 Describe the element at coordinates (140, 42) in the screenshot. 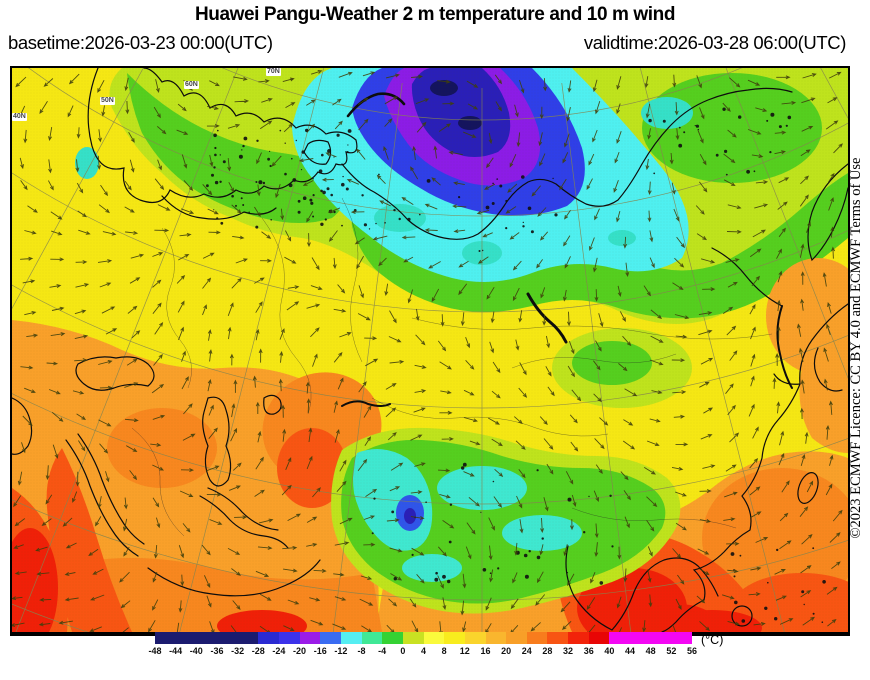

I see `basetime-label: basetime:2026-03-23 00:00(UTC)` at that location.